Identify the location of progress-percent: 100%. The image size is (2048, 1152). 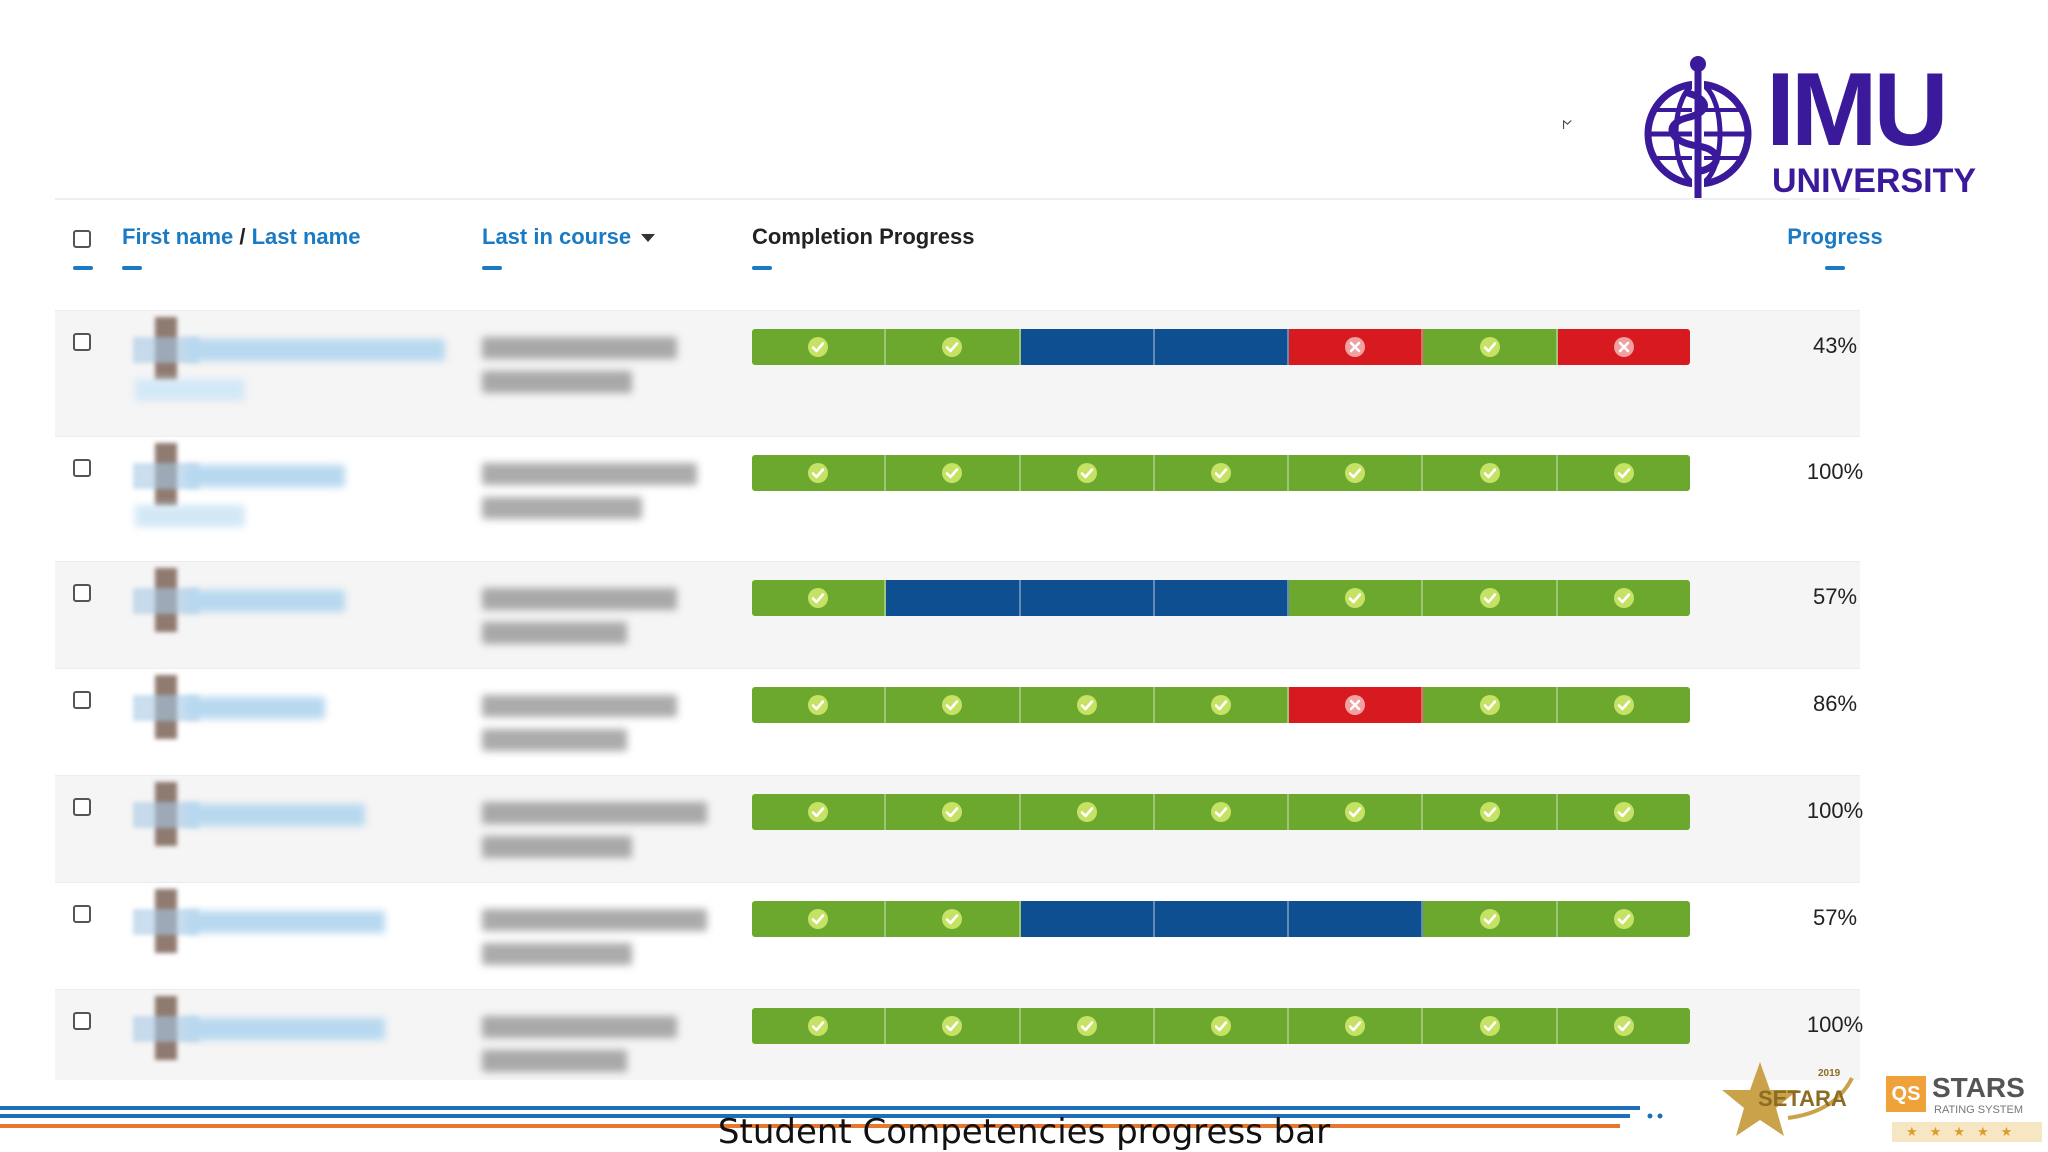
(1835, 1024).